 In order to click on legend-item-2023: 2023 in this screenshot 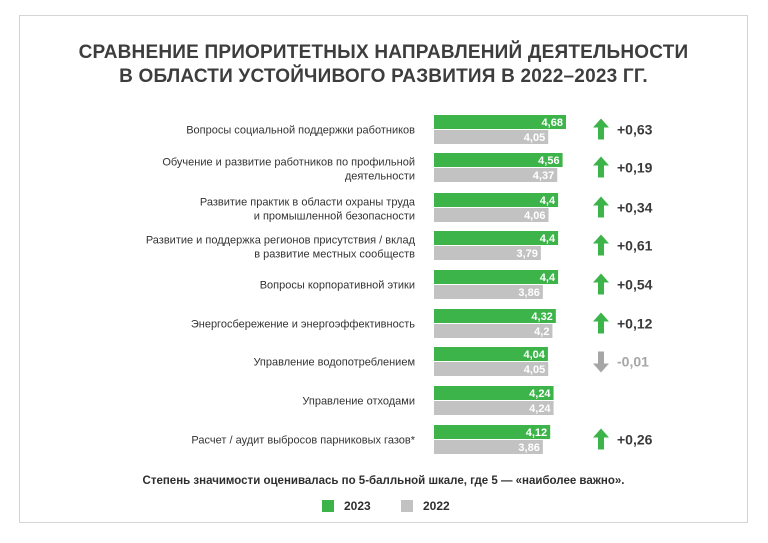, I will do `click(346, 506)`.